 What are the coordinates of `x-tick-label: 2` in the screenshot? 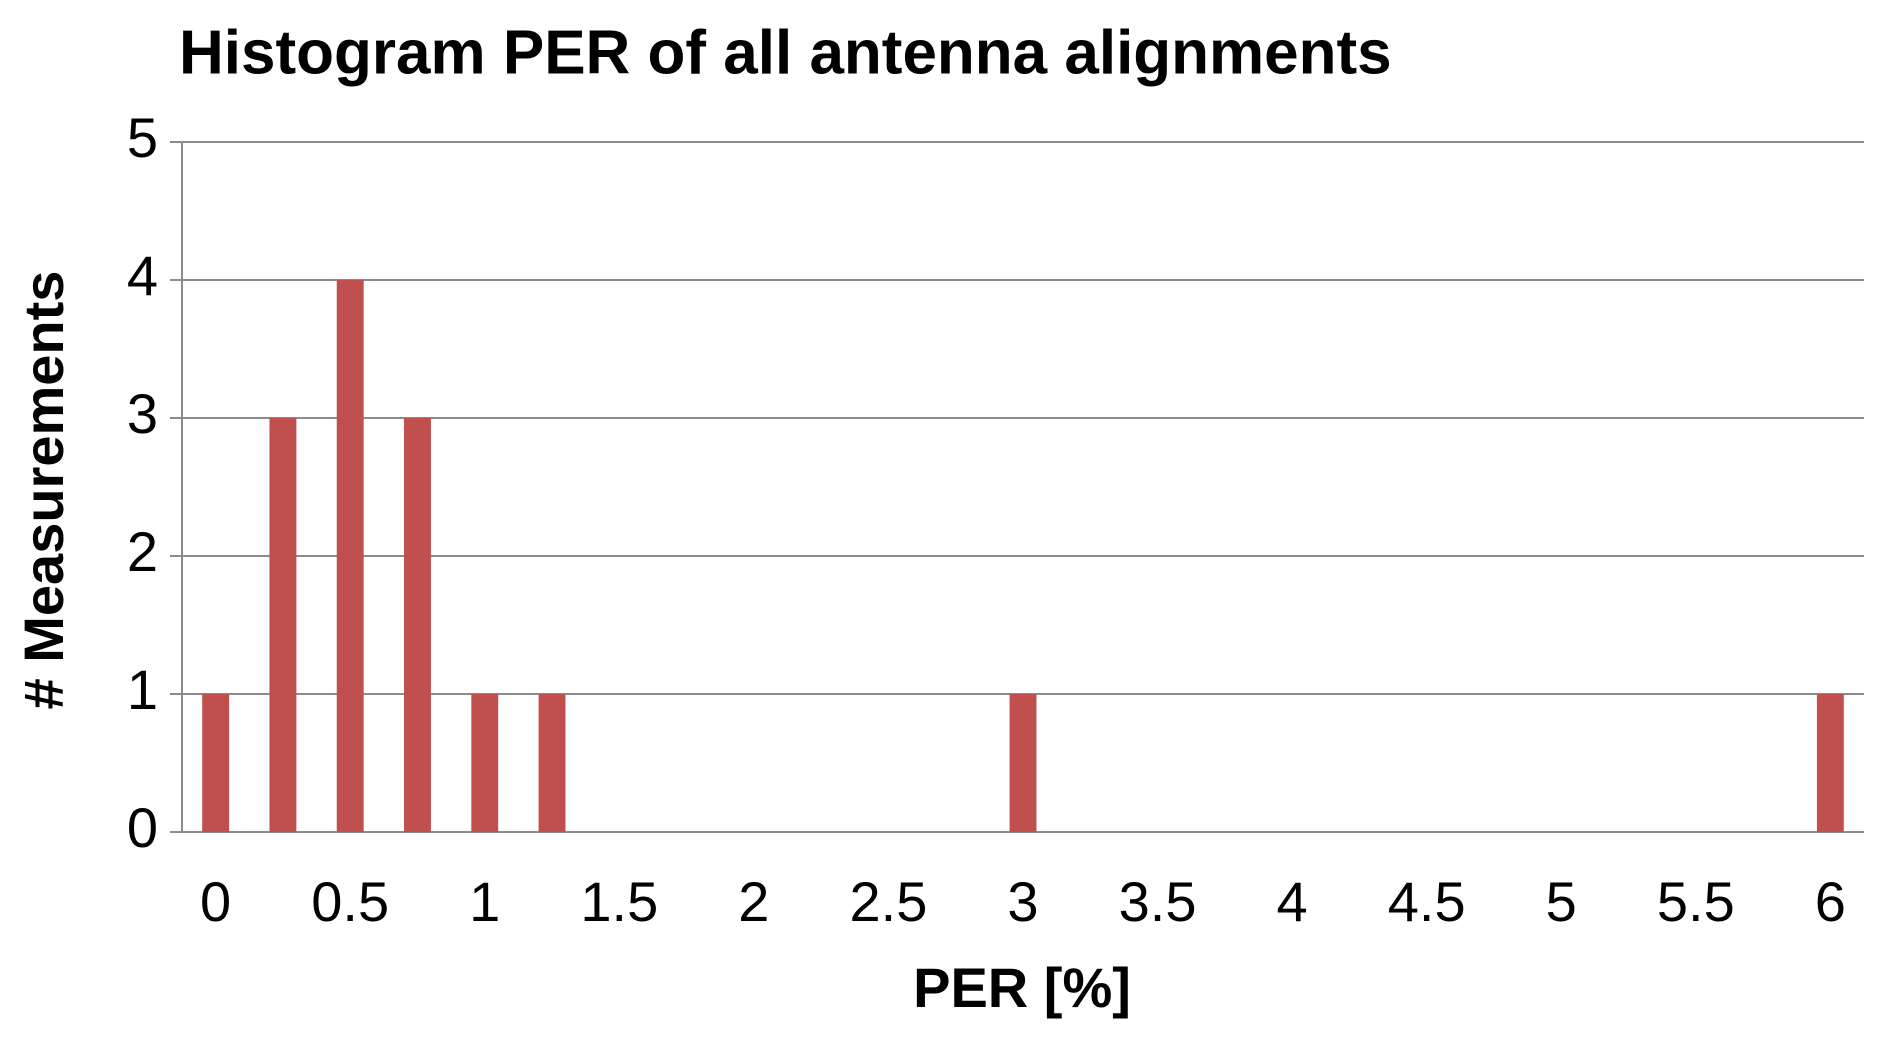 It's located at (753, 901).